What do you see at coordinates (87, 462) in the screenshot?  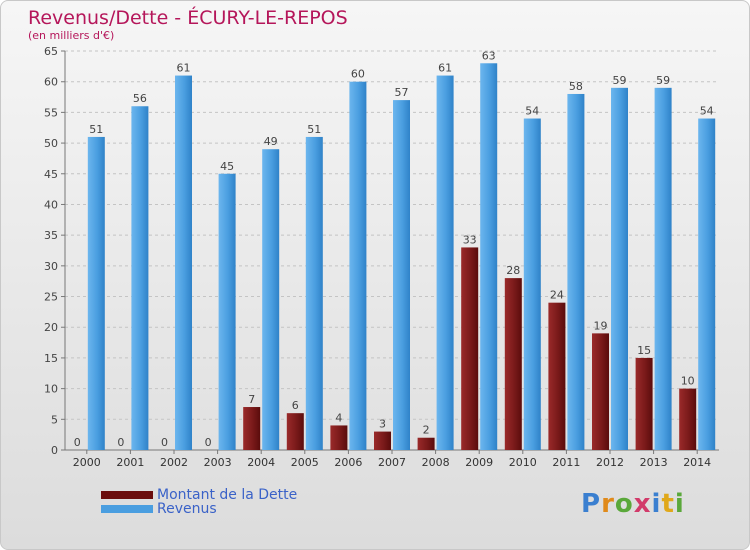 I see `x-tick-label-2000: 2000` at bounding box center [87, 462].